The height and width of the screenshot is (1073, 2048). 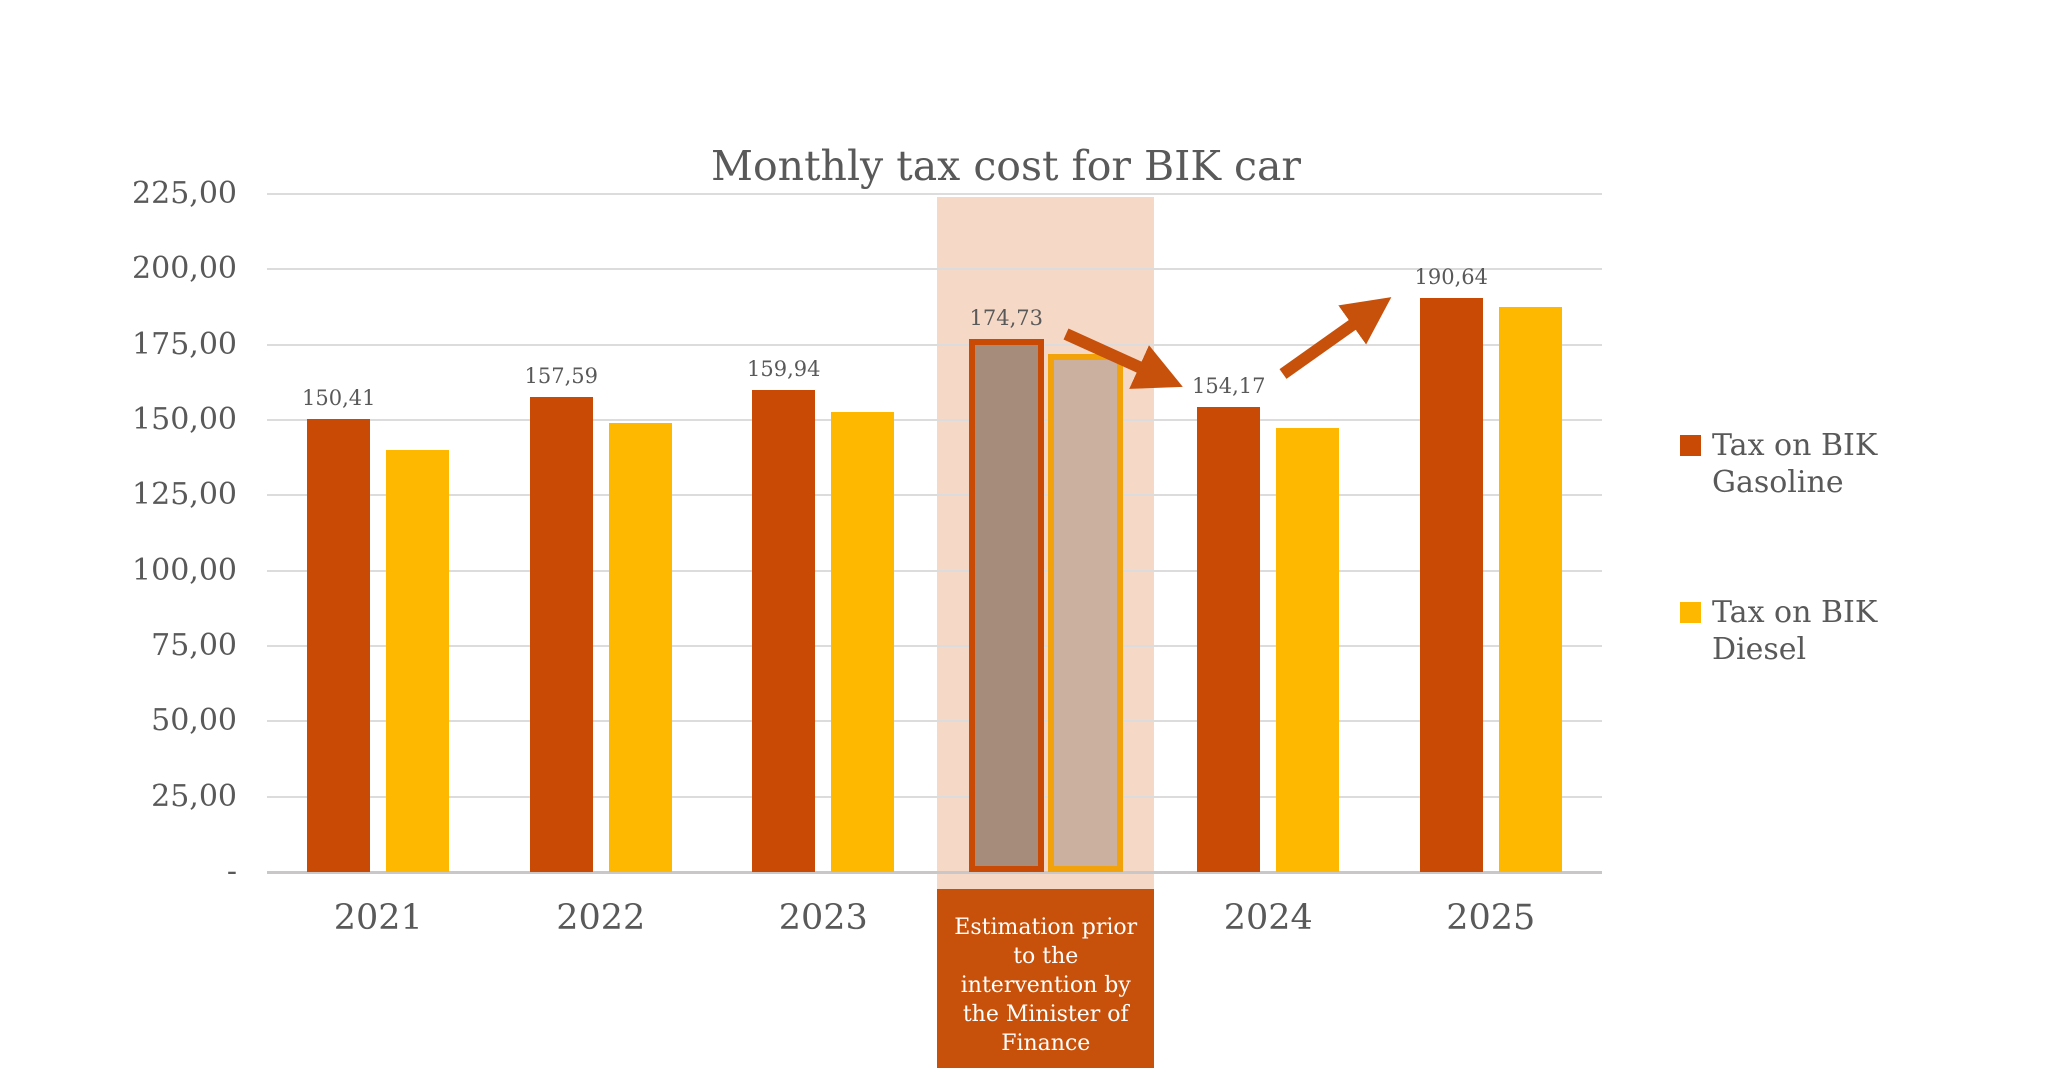 I want to click on data-label-gasoline-estimation: 174,73, so click(x=1006, y=318).